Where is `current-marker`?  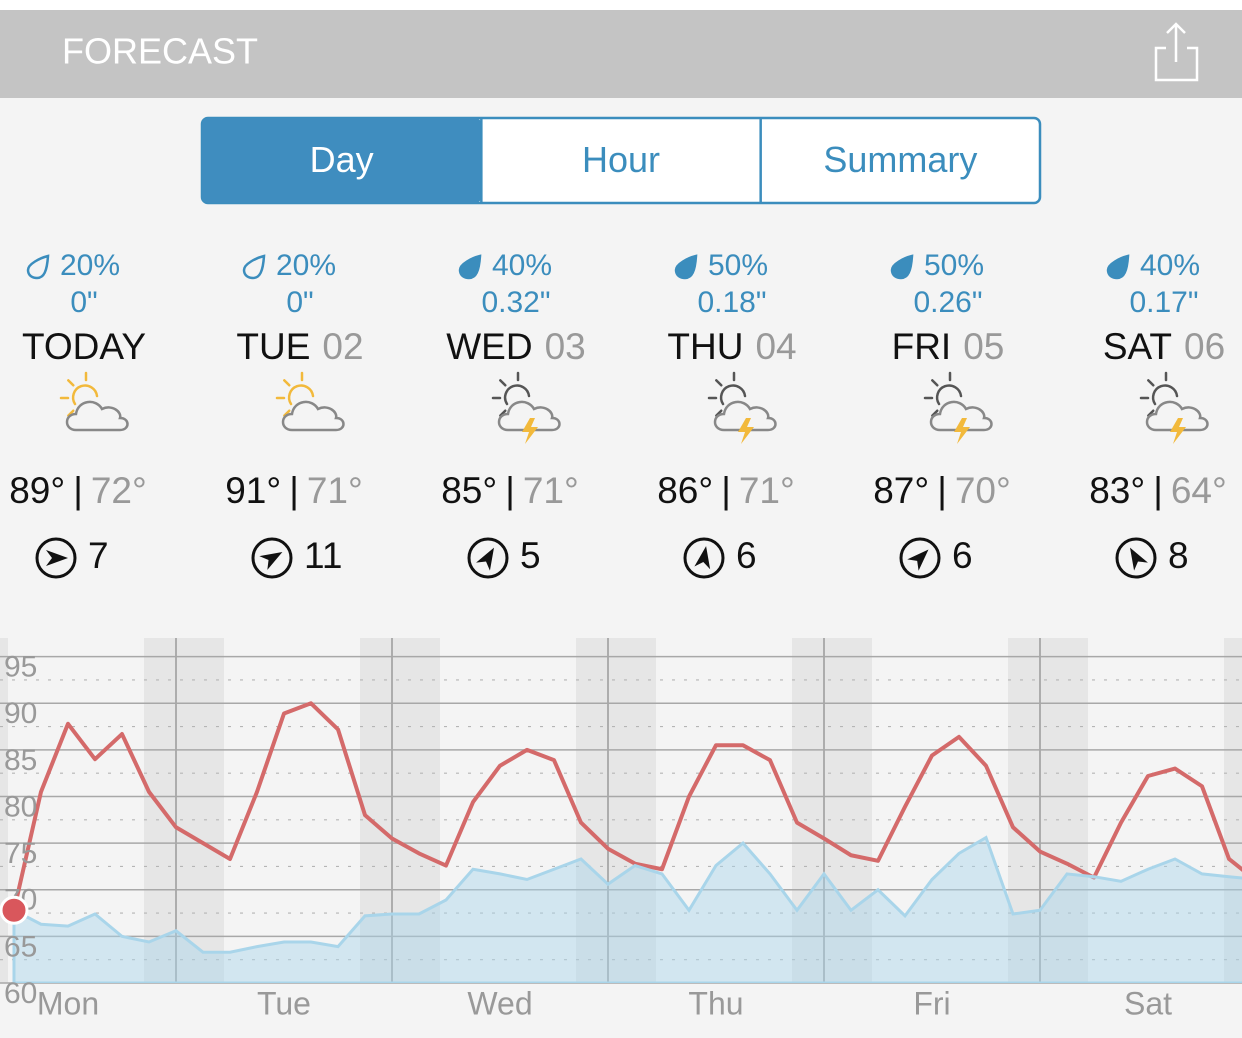
current-marker is located at coordinates (14, 910).